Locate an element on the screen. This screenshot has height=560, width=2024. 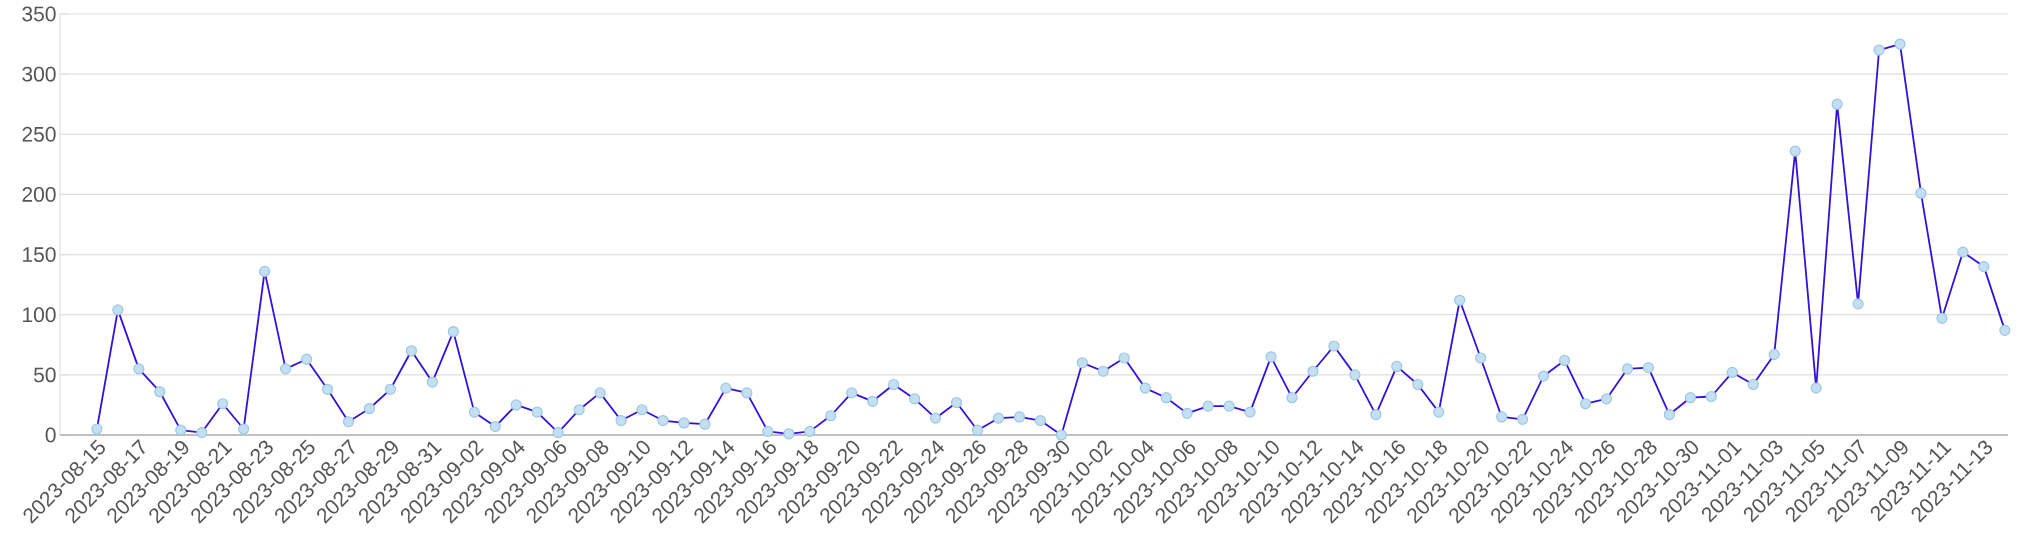
y-tick-label: 100 is located at coordinates (39, 315).